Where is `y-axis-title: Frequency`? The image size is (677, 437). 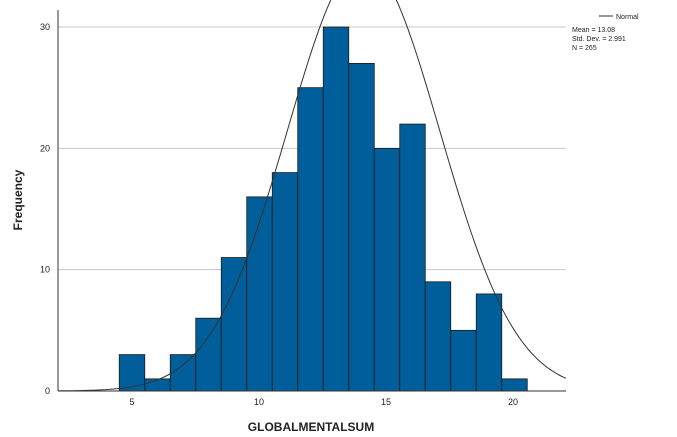
y-axis-title: Frequency is located at coordinates (18, 199).